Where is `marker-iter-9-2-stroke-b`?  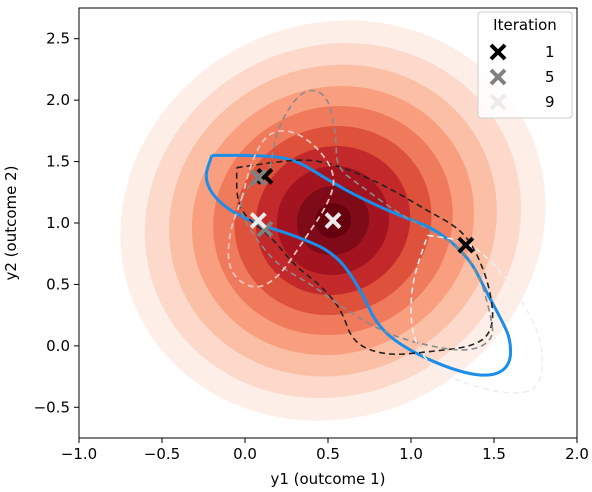 marker-iter-9-2-stroke-b is located at coordinates (333, 220).